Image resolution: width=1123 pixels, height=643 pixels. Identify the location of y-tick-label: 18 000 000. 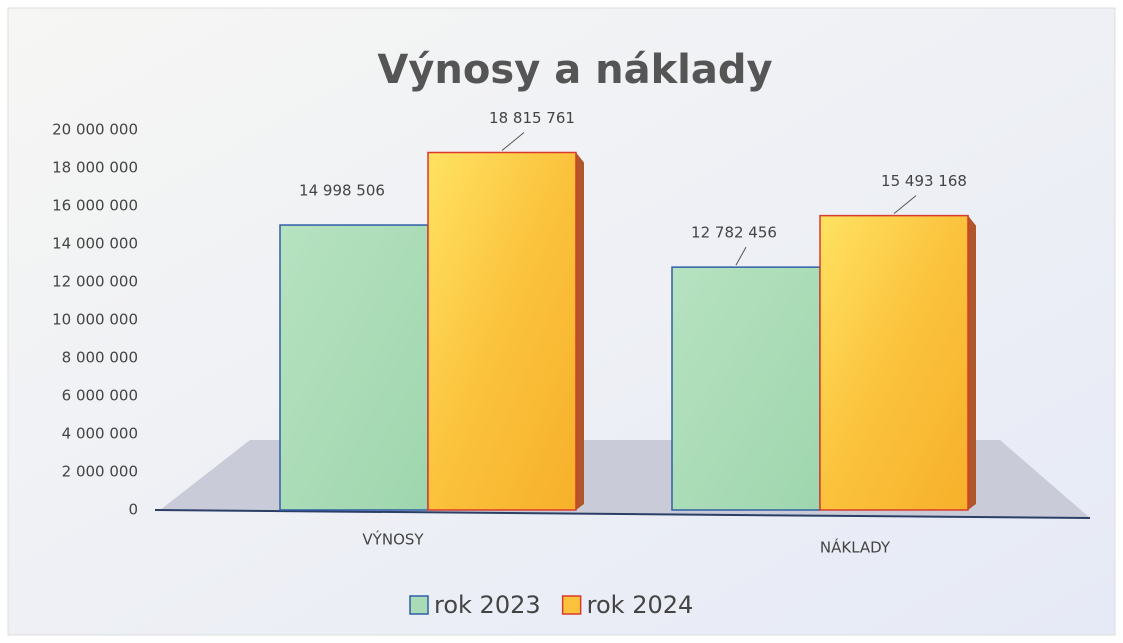
(95, 168).